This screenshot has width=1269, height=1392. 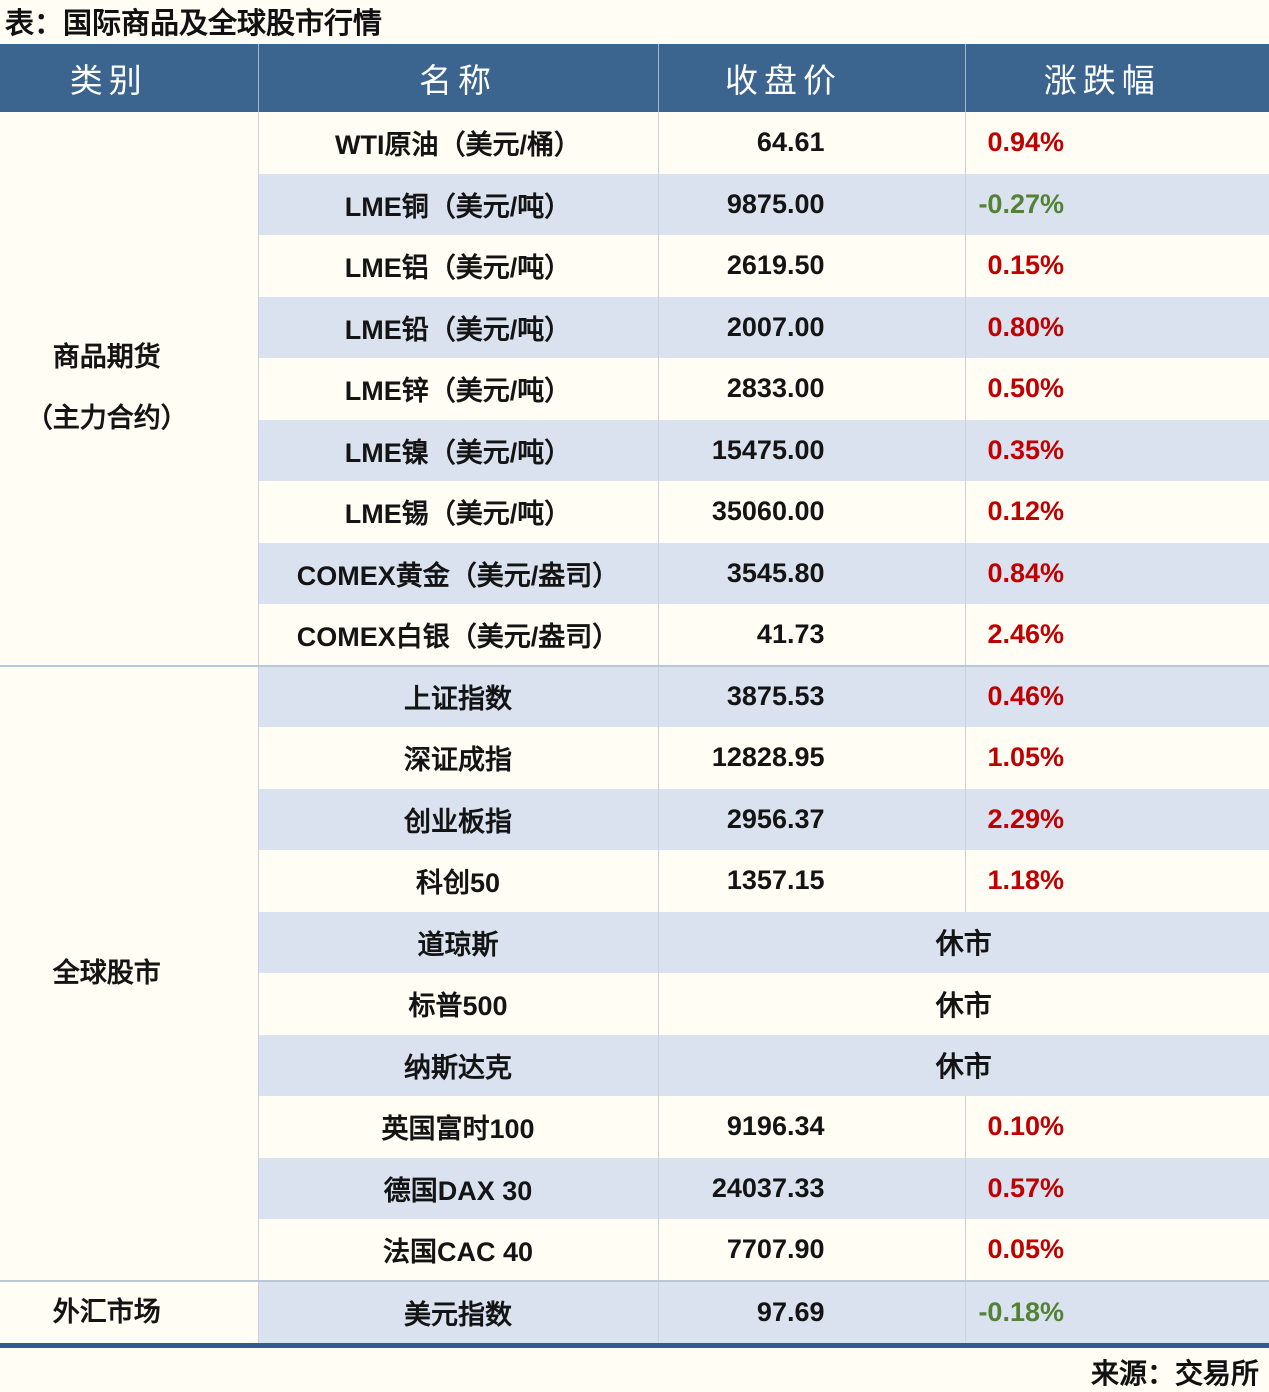 What do you see at coordinates (457, 327) in the screenshot?
I see `instrument-name: LME铅（美元/吨）` at bounding box center [457, 327].